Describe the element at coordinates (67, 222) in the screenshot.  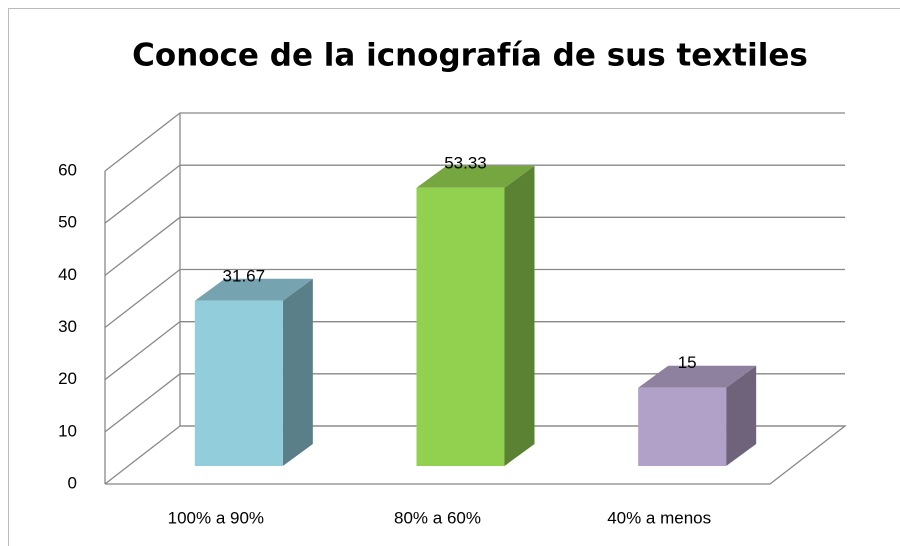
I see `y-tick-label: 50` at that location.